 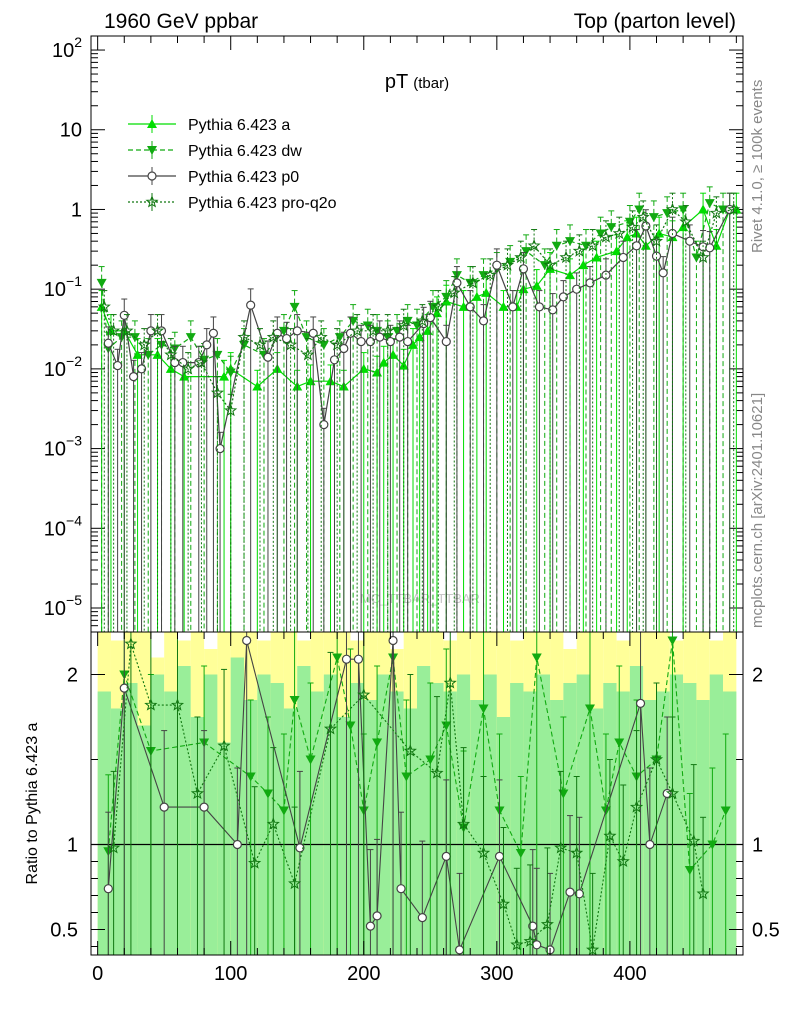 I want to click on legend-entry-a: Pythia 6.423 a, so click(x=209, y=124).